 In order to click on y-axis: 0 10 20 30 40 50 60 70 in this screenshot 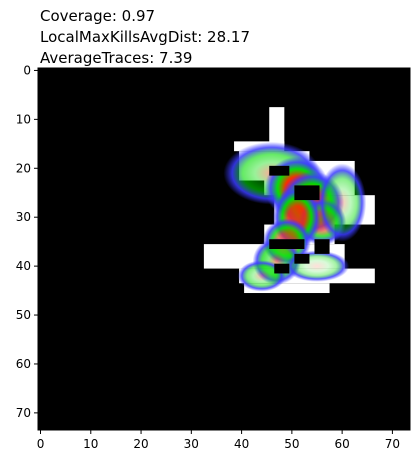, I will do `click(27, 241)`.